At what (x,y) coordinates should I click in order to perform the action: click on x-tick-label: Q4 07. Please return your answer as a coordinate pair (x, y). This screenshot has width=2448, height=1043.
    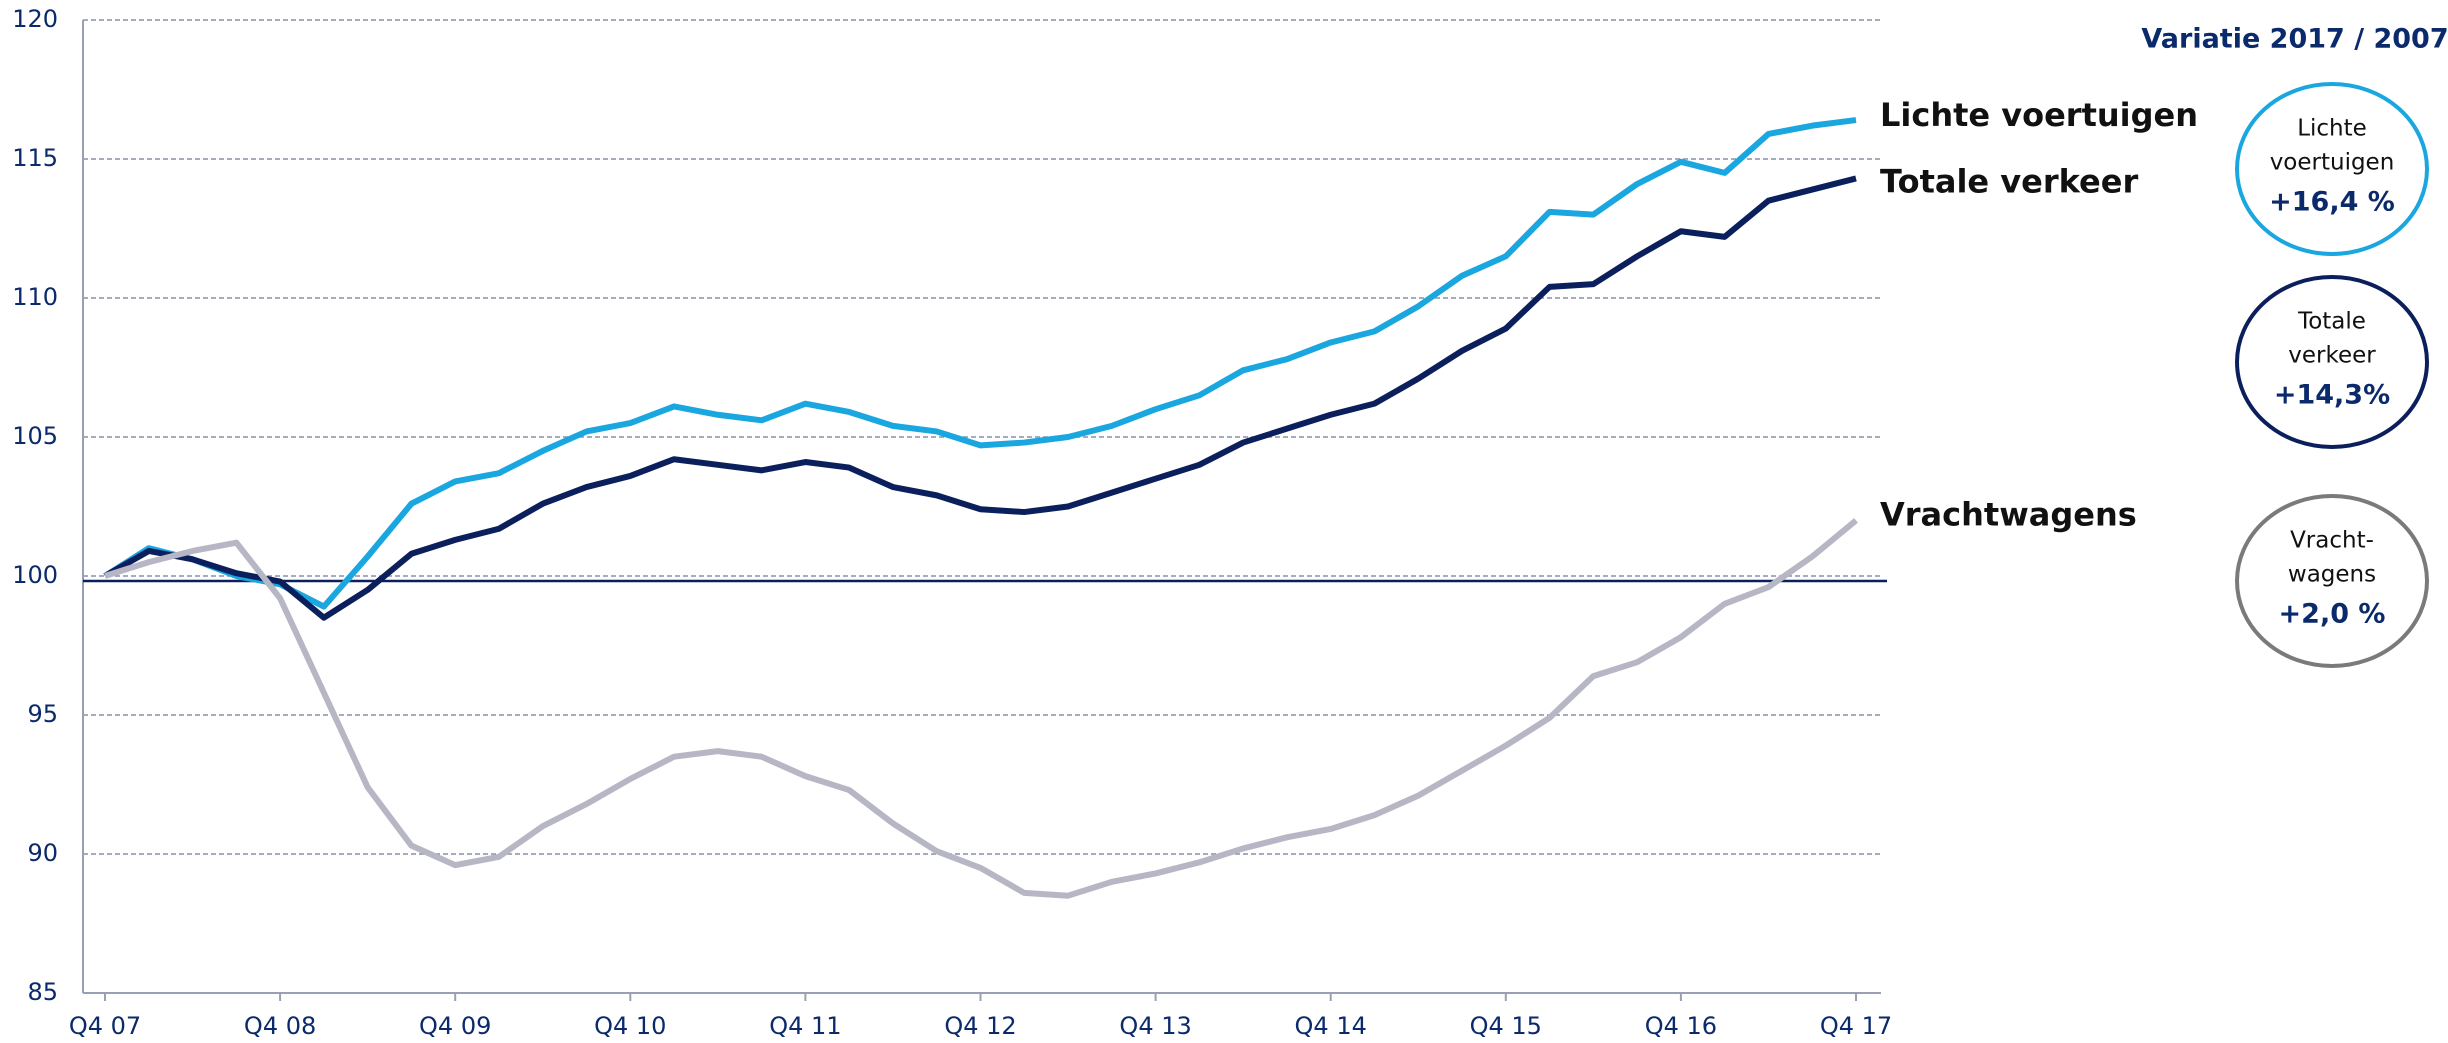
    Looking at the image, I should click on (105, 1026).